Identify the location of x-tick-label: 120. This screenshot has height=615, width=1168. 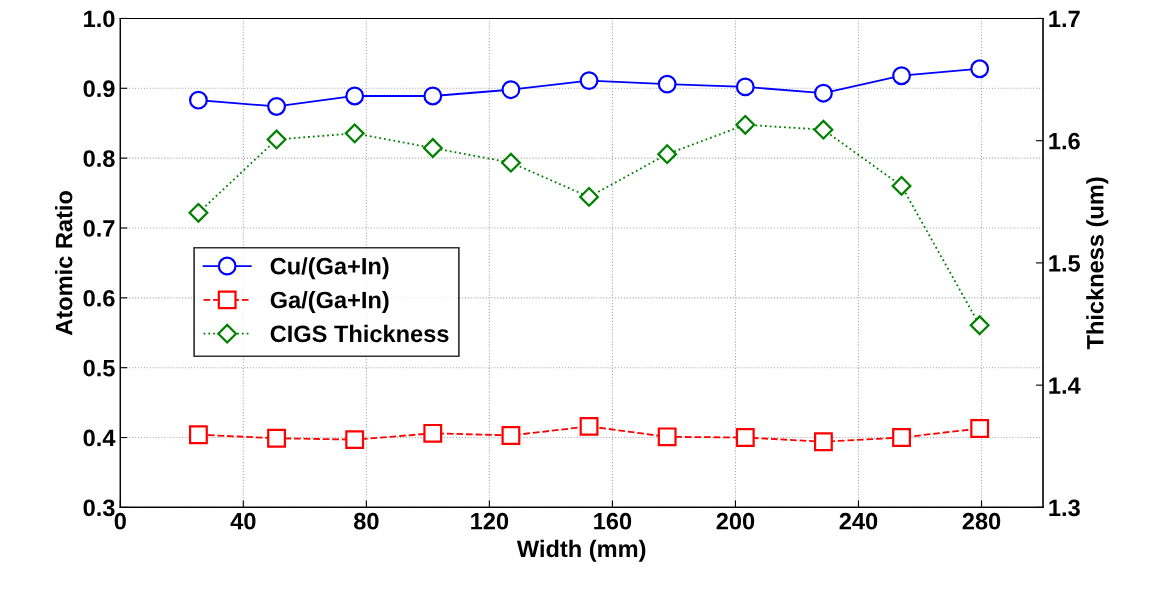
(490, 521).